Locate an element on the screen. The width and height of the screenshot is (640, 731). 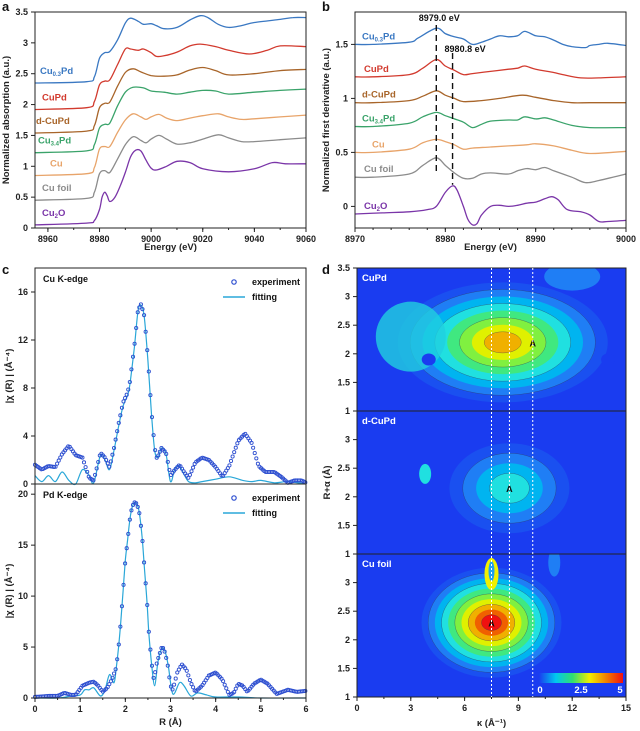
series-label: Cu2O is located at coordinates (53, 214).